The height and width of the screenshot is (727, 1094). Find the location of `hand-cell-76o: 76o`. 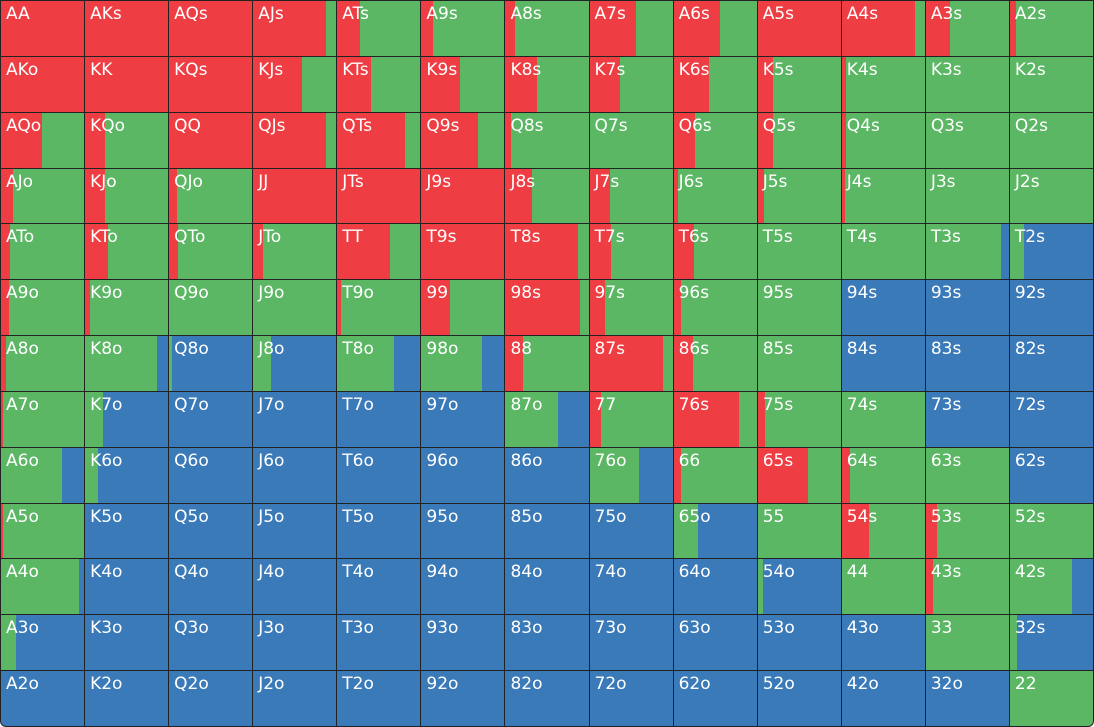

hand-cell-76o: 76o is located at coordinates (631, 475).